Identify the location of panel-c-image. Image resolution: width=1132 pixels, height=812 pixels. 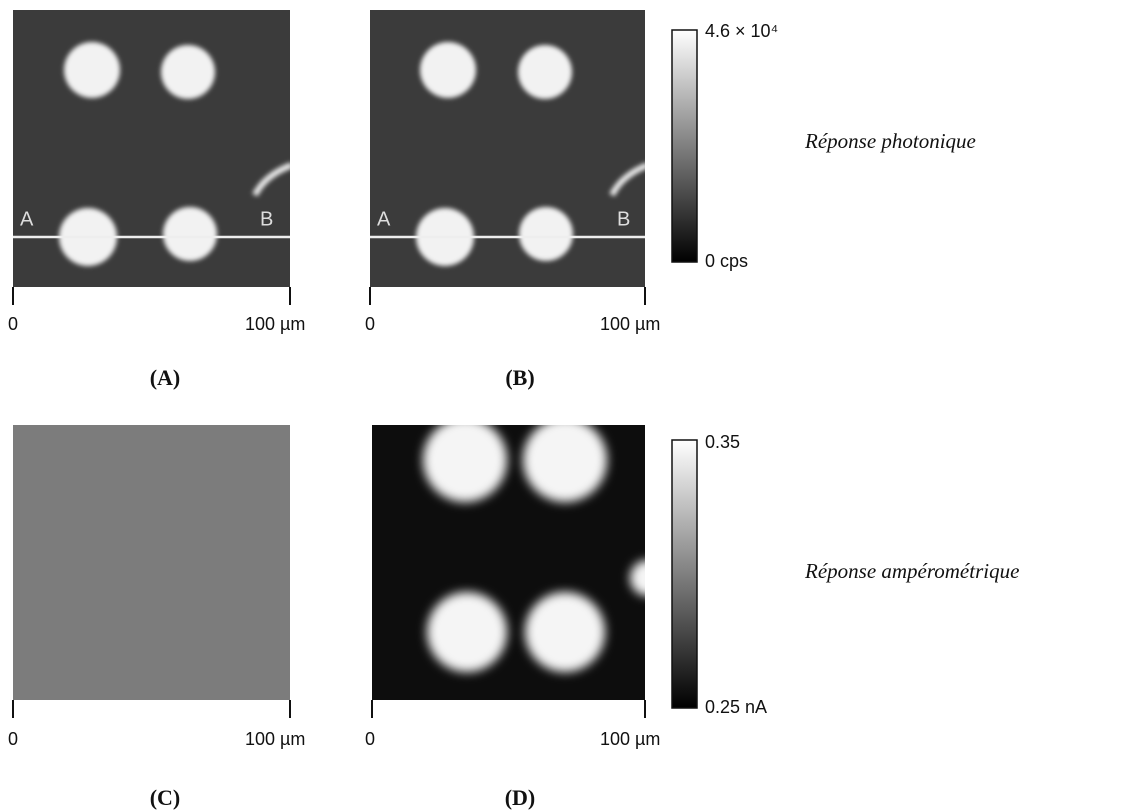
(151, 562).